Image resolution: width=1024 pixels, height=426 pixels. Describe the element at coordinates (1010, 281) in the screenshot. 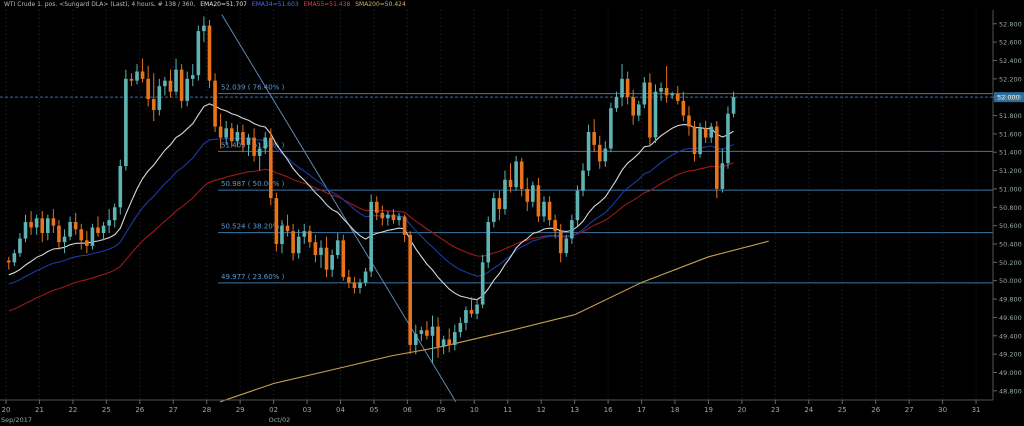

I see `y-tick-label: 50.000` at that location.